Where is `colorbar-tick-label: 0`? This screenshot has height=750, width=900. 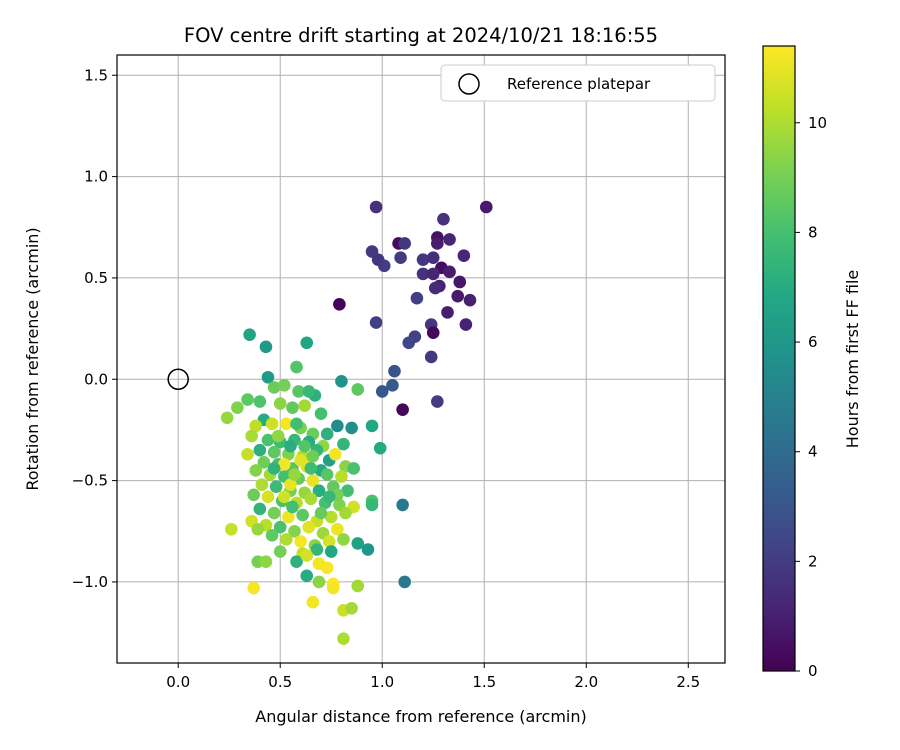
colorbar-tick-label: 0 is located at coordinates (813, 671).